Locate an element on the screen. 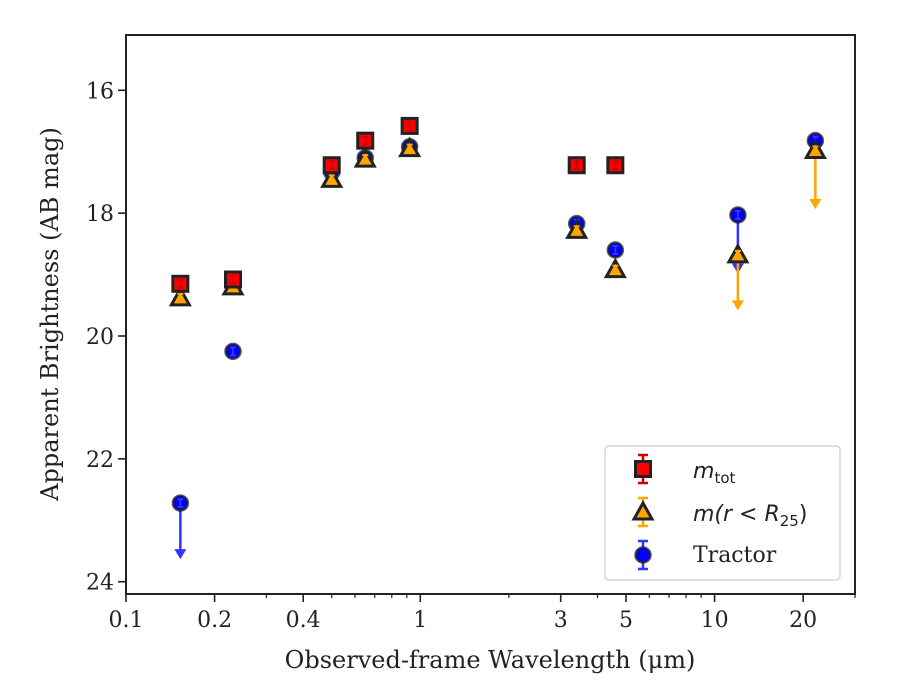 This screenshot has height=700, width=900. x-tick-label: 3 is located at coordinates (561, 620).